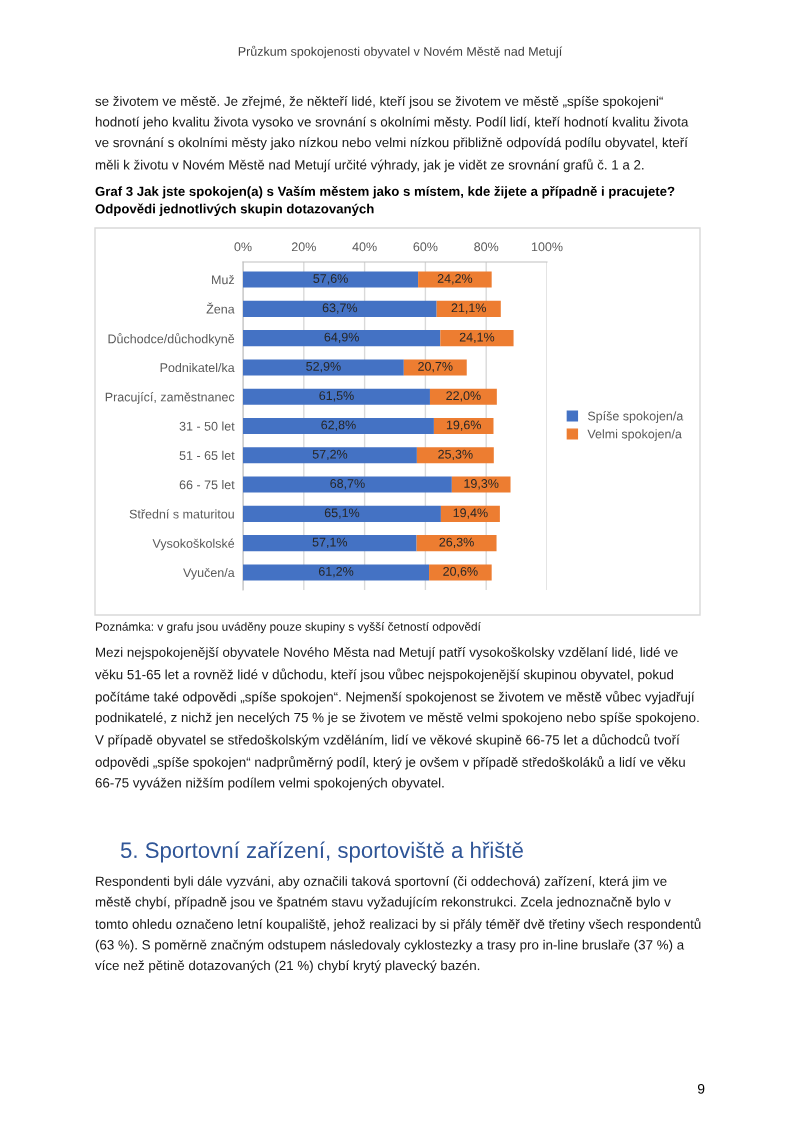  I want to click on data-label: 24,1%, so click(477, 337).